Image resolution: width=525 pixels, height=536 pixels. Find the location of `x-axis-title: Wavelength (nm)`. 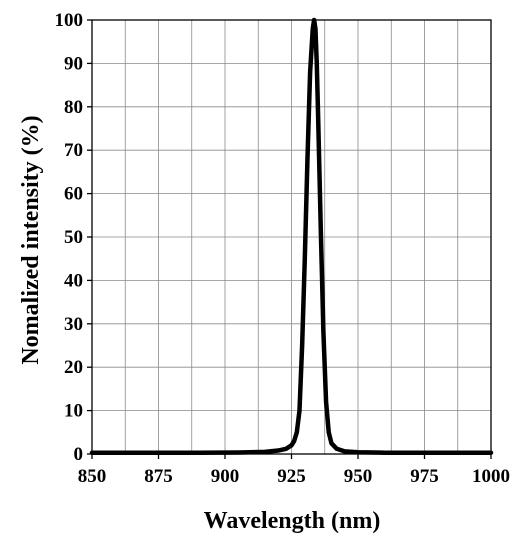

x-axis-title: Wavelength (nm) is located at coordinates (292, 521).